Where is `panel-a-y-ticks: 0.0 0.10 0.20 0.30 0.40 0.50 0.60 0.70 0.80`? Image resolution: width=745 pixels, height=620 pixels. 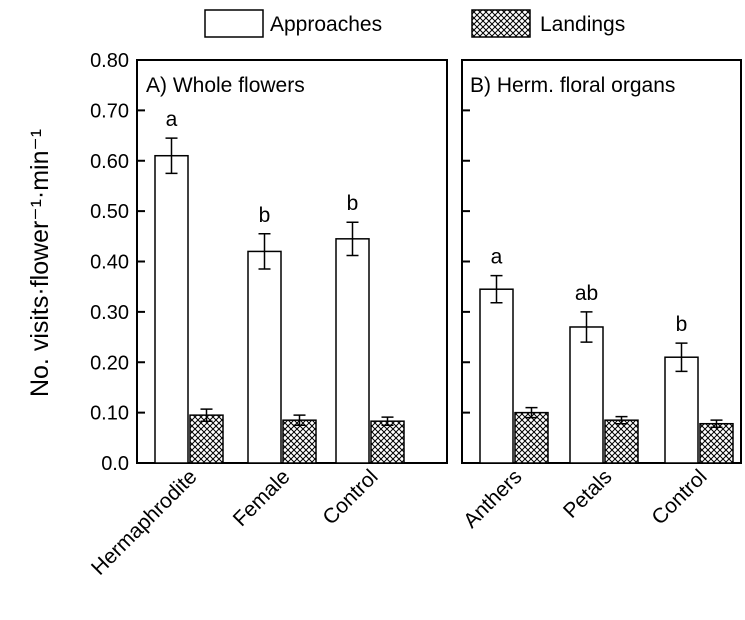 panel-a-y-ticks: 0.0 0.10 0.20 0.30 0.40 0.50 0.60 0.70 0.80 is located at coordinates (117, 262).